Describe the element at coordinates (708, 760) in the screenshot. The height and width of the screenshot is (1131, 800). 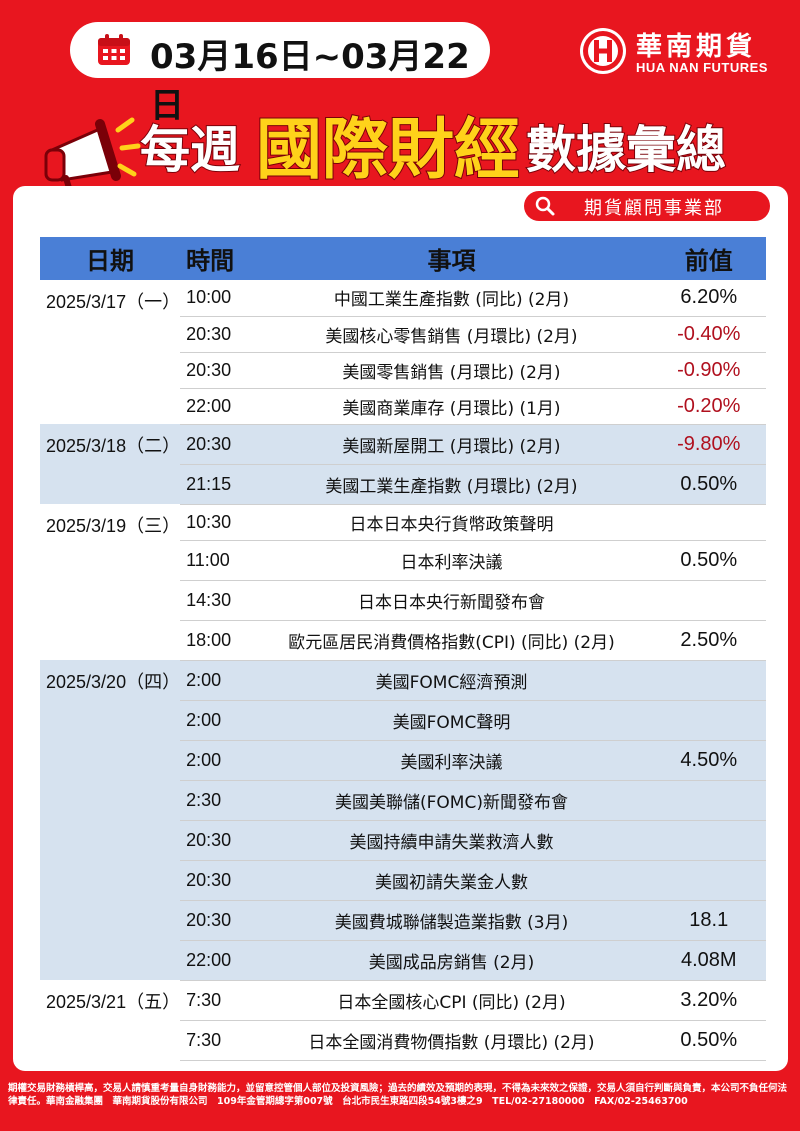
I see `row-previous: 4.50%` at that location.